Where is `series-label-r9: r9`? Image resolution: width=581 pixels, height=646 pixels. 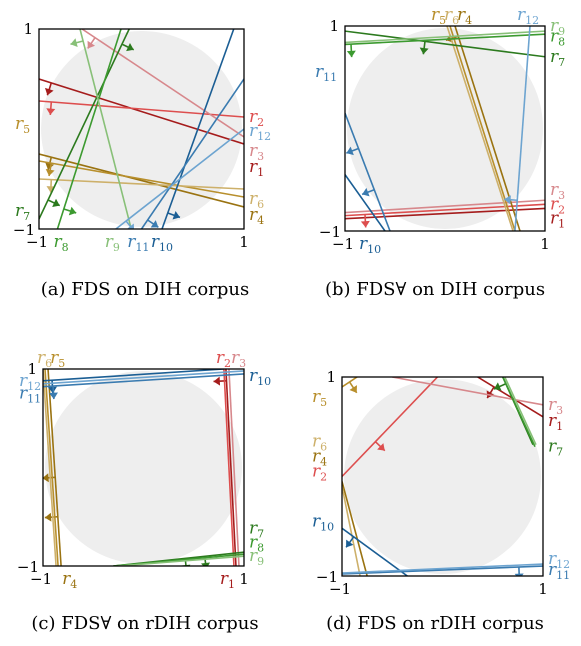 series-label-r9: r9 is located at coordinates (112, 243).